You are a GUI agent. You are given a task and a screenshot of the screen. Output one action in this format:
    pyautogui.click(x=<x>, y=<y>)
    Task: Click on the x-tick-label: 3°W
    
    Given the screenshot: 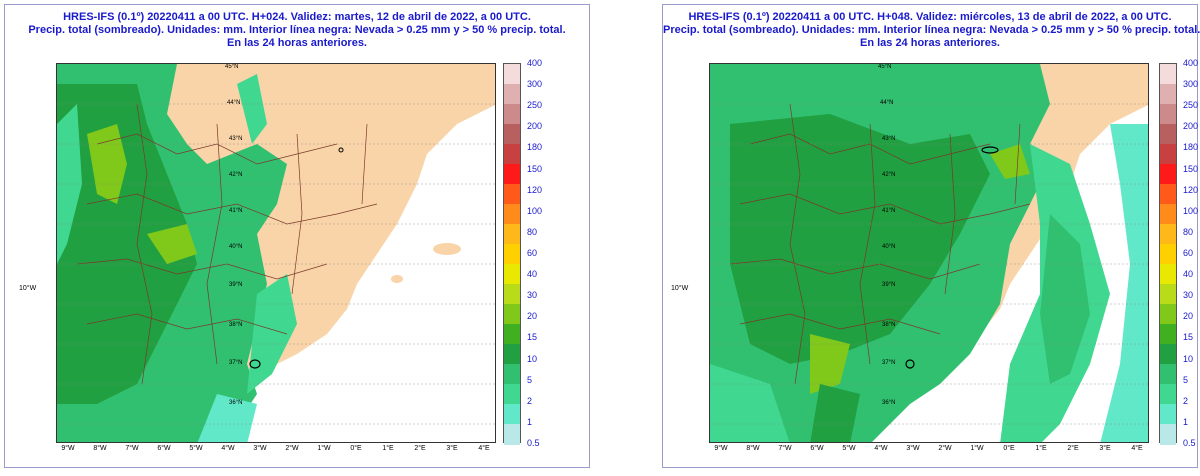 What is the action you would take?
    pyautogui.click(x=260, y=448)
    